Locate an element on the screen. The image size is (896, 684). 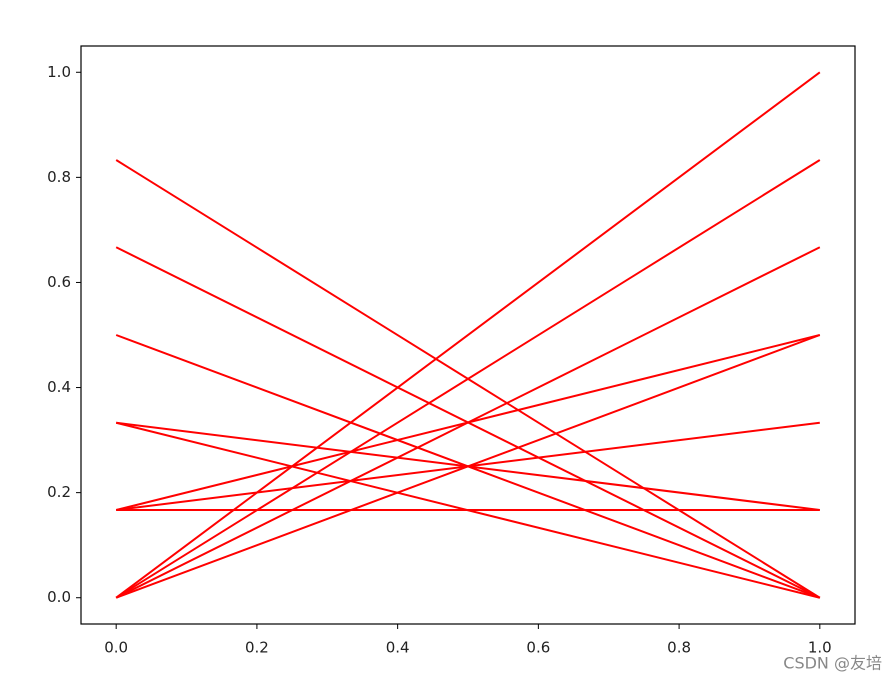
x-tick-label: 0.4 is located at coordinates (398, 648).